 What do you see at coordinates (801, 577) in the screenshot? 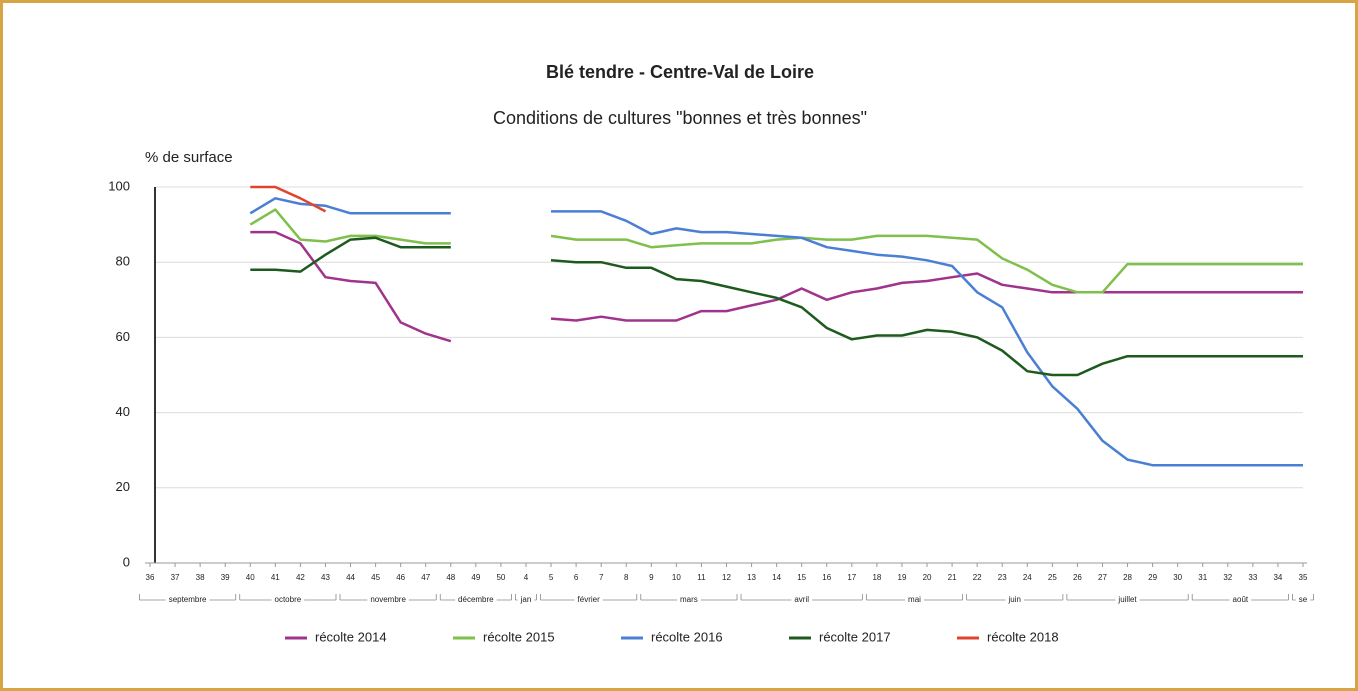
I see `x-tick-label: 15` at bounding box center [801, 577].